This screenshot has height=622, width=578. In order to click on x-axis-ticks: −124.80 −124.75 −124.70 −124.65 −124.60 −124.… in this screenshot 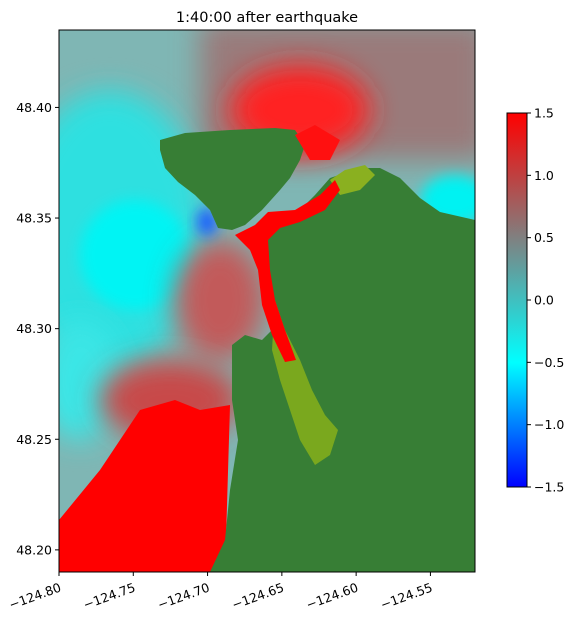, I will do `click(220, 592)`.